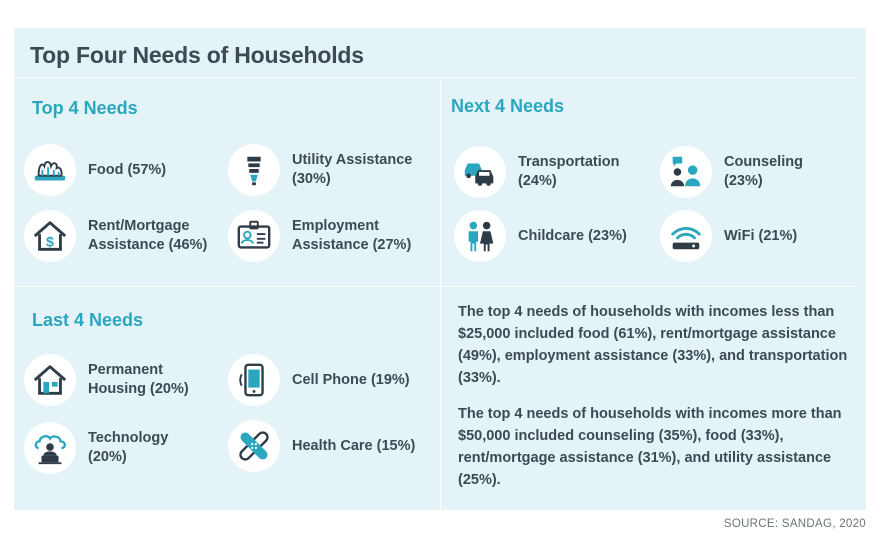 The height and width of the screenshot is (542, 880). What do you see at coordinates (254, 380) in the screenshot?
I see `cell-phone-icon` at bounding box center [254, 380].